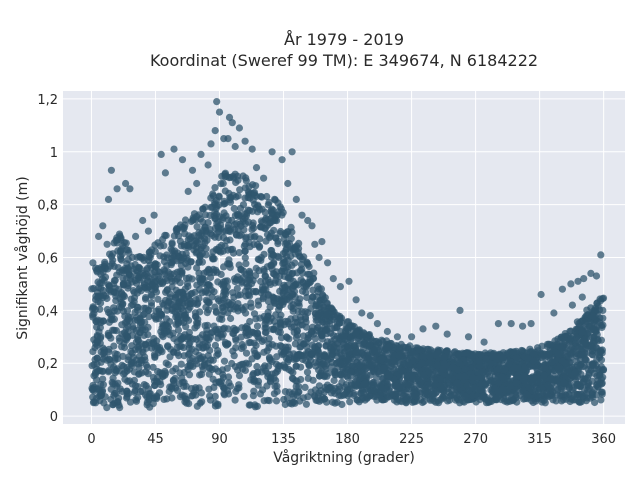  I want to click on x-tick-label: 135, so click(283, 439).